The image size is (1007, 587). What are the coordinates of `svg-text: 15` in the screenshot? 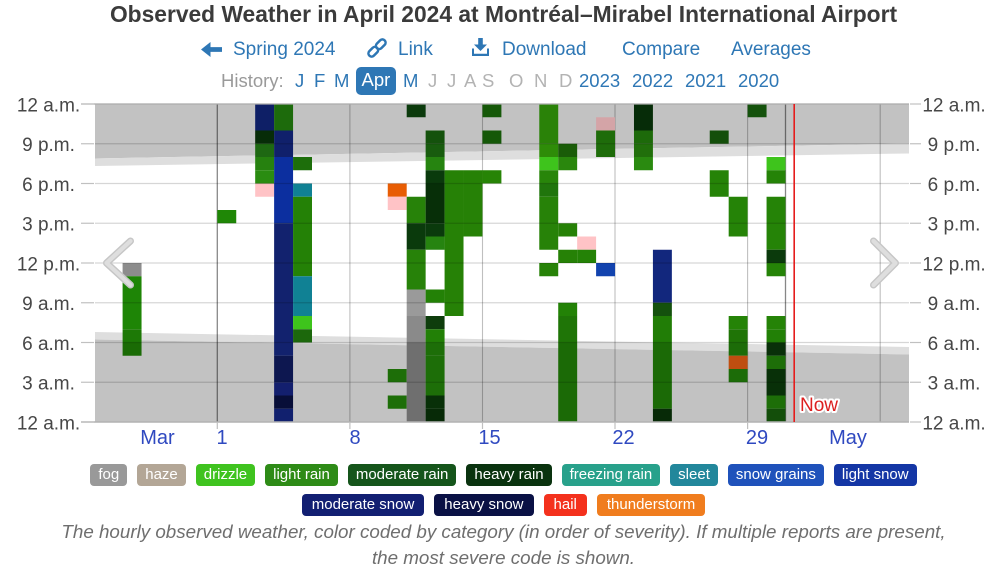 It's located at (489, 438).